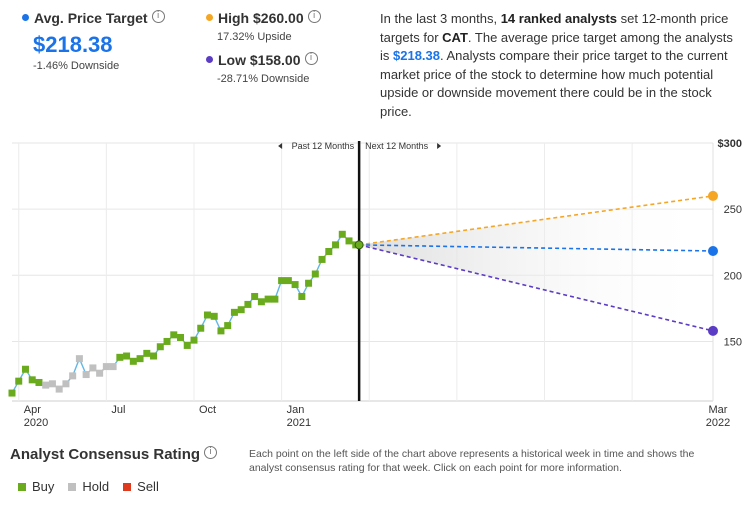 This screenshot has width=756, height=505. What do you see at coordinates (262, 68) in the screenshot?
I see `low-price-target-block: Low $158.00 i -28.71% Downside` at bounding box center [262, 68].